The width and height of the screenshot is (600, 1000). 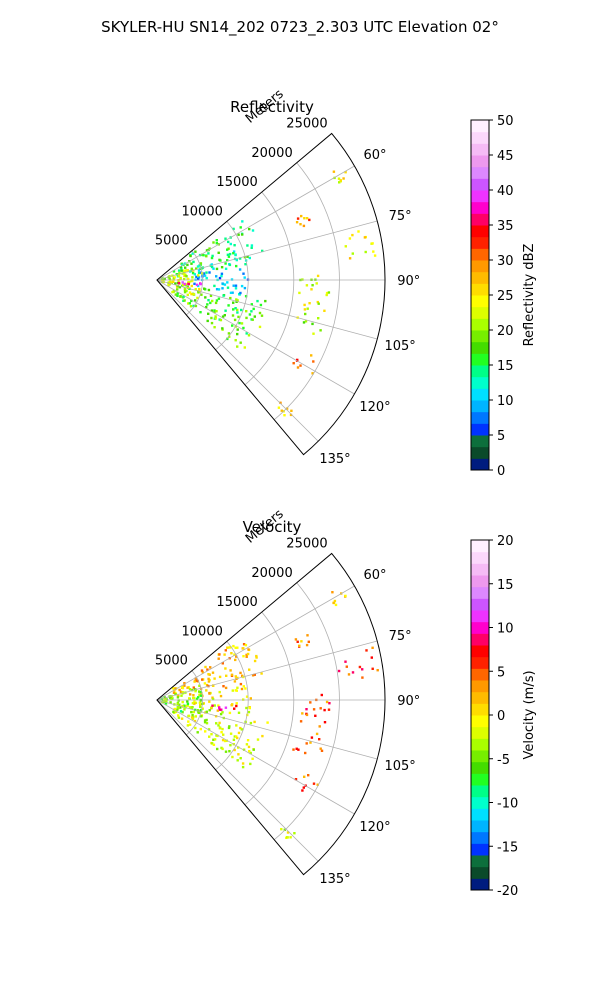 I want to click on r-tick-label: 25000, so click(x=306, y=123).